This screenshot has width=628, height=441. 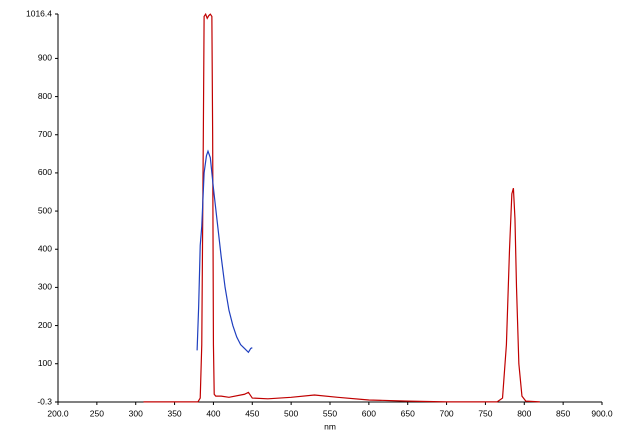 I want to click on x-tick-label: 750, so click(x=485, y=413).